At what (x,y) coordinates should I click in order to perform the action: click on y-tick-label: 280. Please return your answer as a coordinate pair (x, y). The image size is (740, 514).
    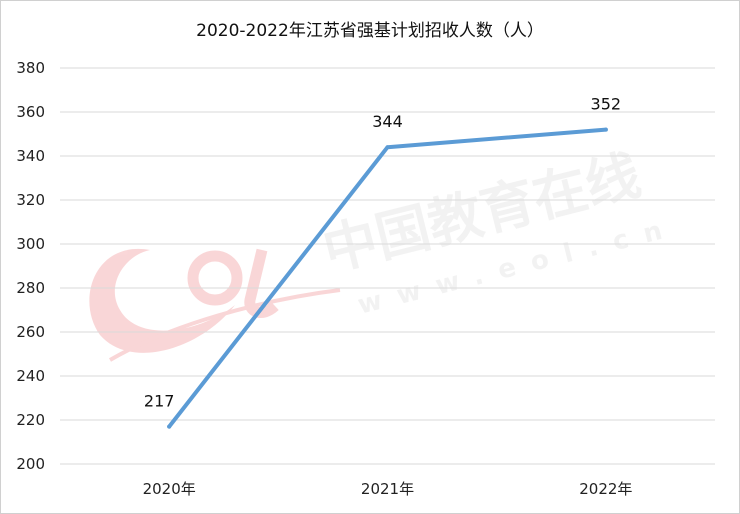
    Looking at the image, I should click on (30, 288).